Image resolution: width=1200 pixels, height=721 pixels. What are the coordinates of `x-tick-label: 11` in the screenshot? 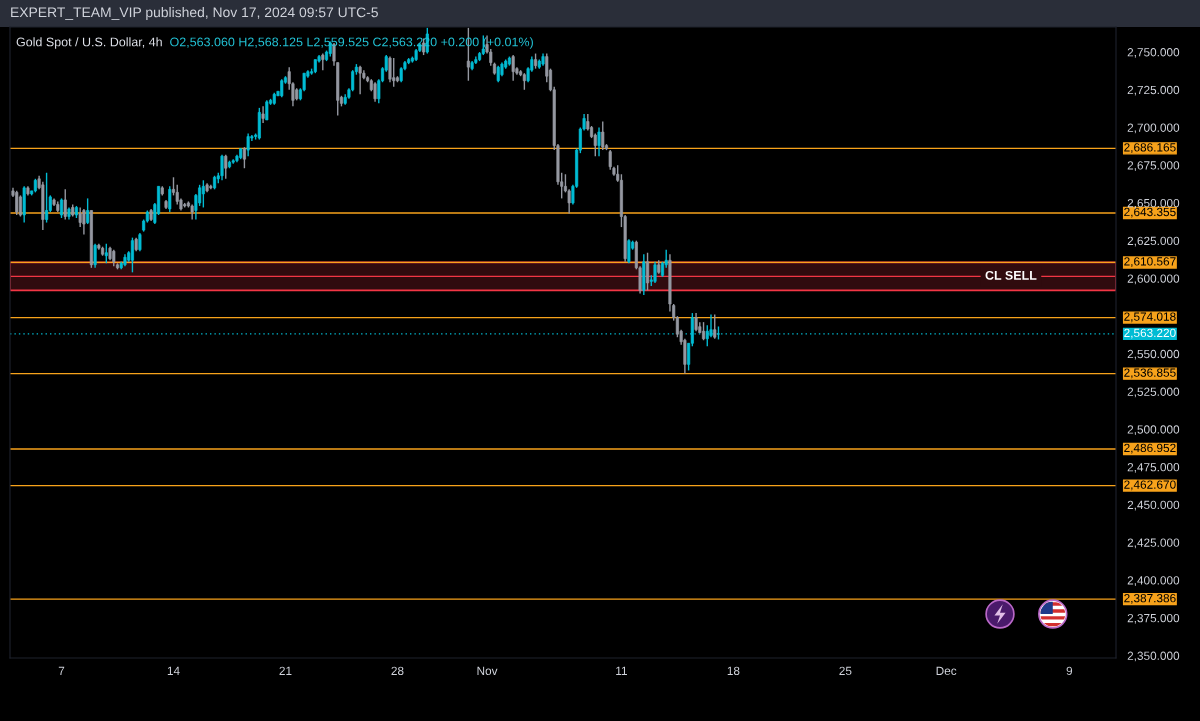 It's located at (621, 670).